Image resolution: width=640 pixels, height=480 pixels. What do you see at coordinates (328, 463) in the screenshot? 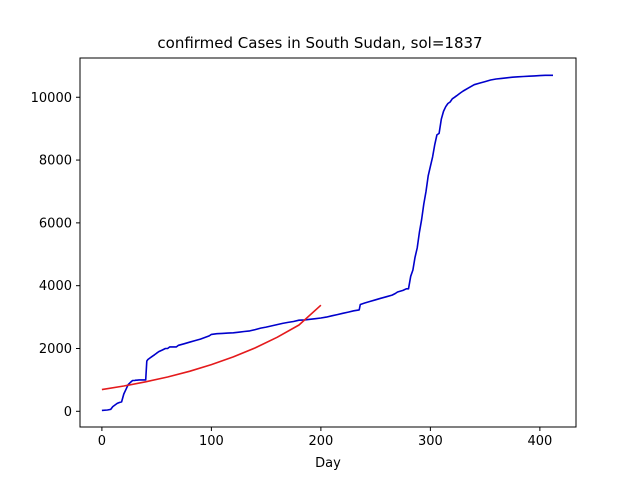
I see `x-axis-label: Day` at bounding box center [328, 463].